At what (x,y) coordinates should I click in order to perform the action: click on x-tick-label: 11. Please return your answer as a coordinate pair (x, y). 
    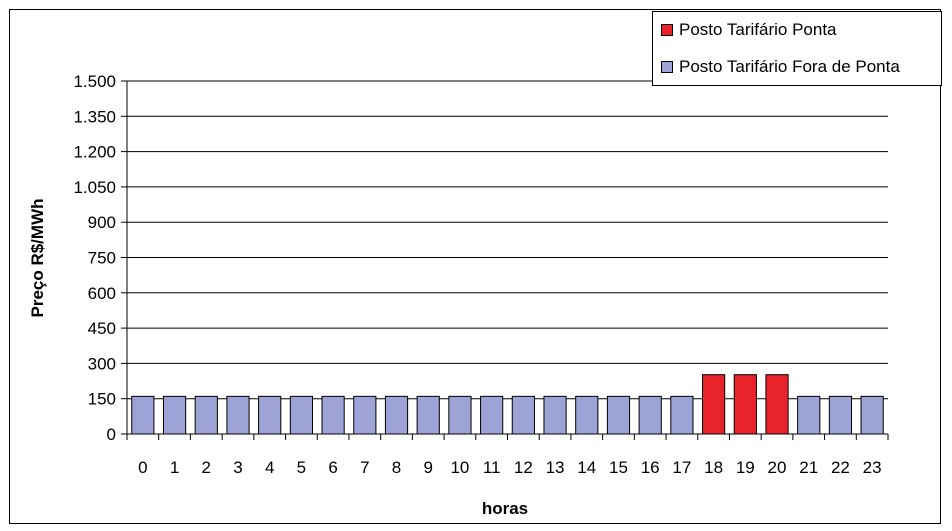
    Looking at the image, I should click on (492, 467).